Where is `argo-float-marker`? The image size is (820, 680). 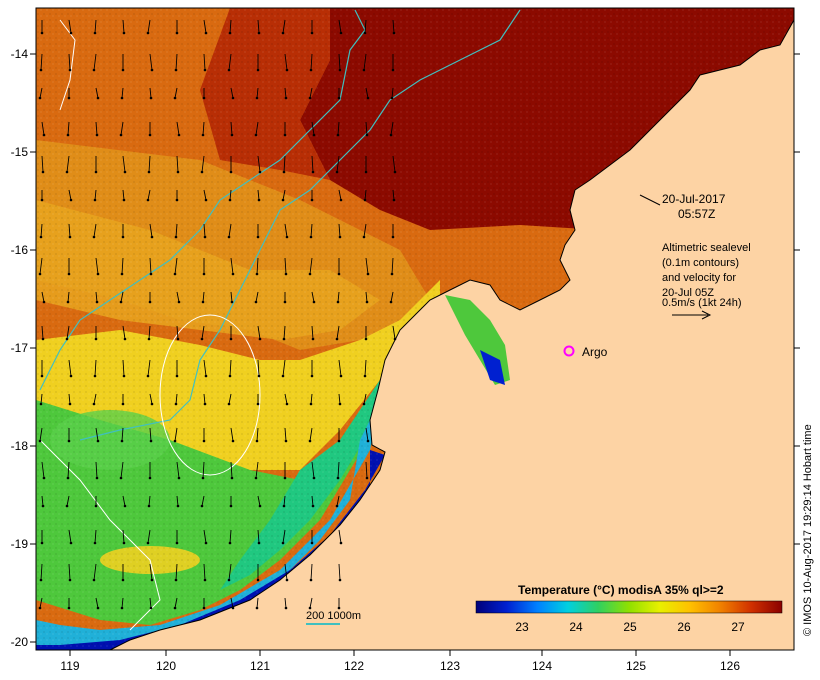 argo-float-marker is located at coordinates (569, 351).